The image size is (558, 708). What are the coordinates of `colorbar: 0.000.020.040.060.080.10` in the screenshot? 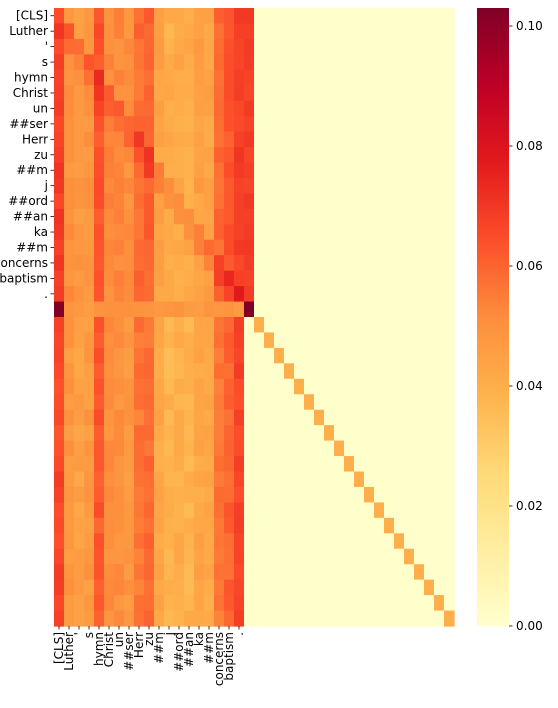 It's located at (510, 320).